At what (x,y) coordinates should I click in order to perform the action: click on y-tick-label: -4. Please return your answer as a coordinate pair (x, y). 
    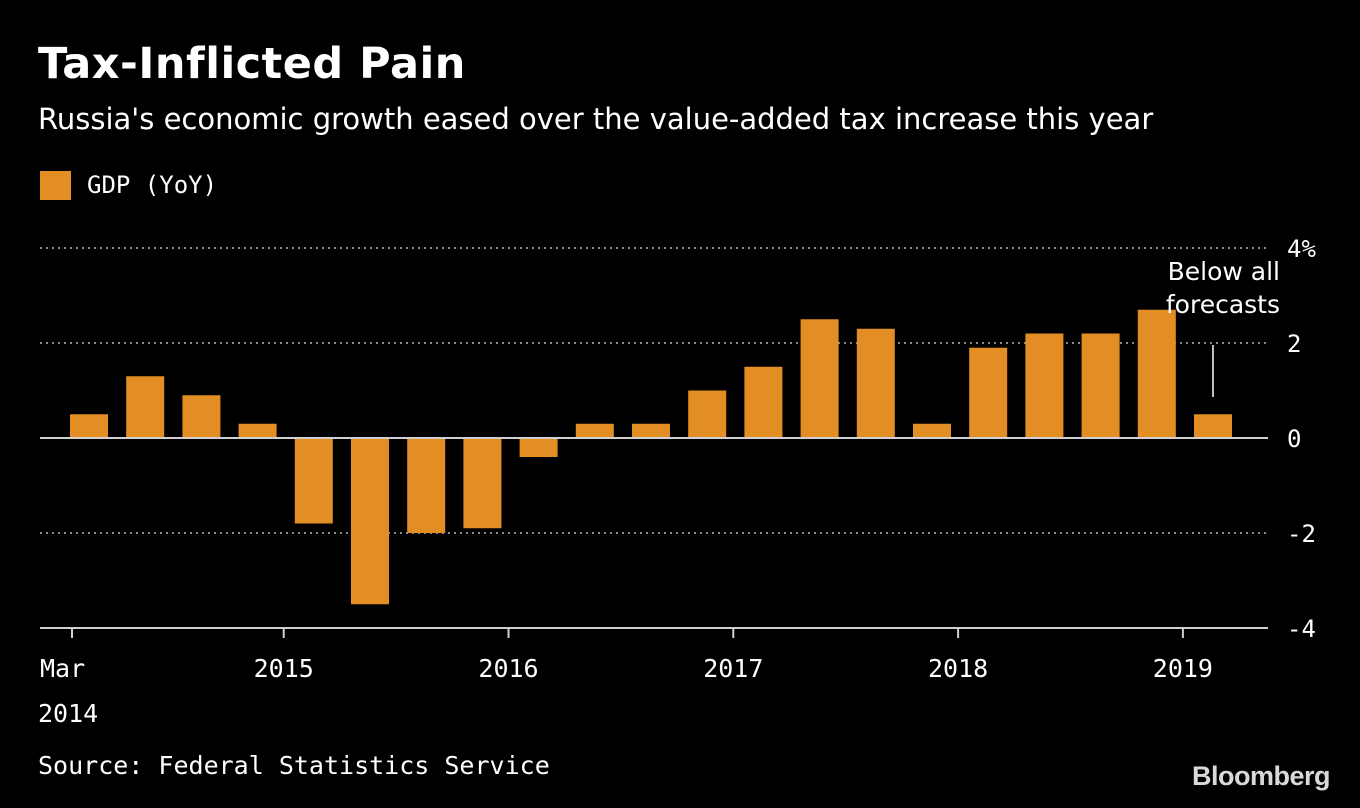
    Looking at the image, I should click on (1301, 629).